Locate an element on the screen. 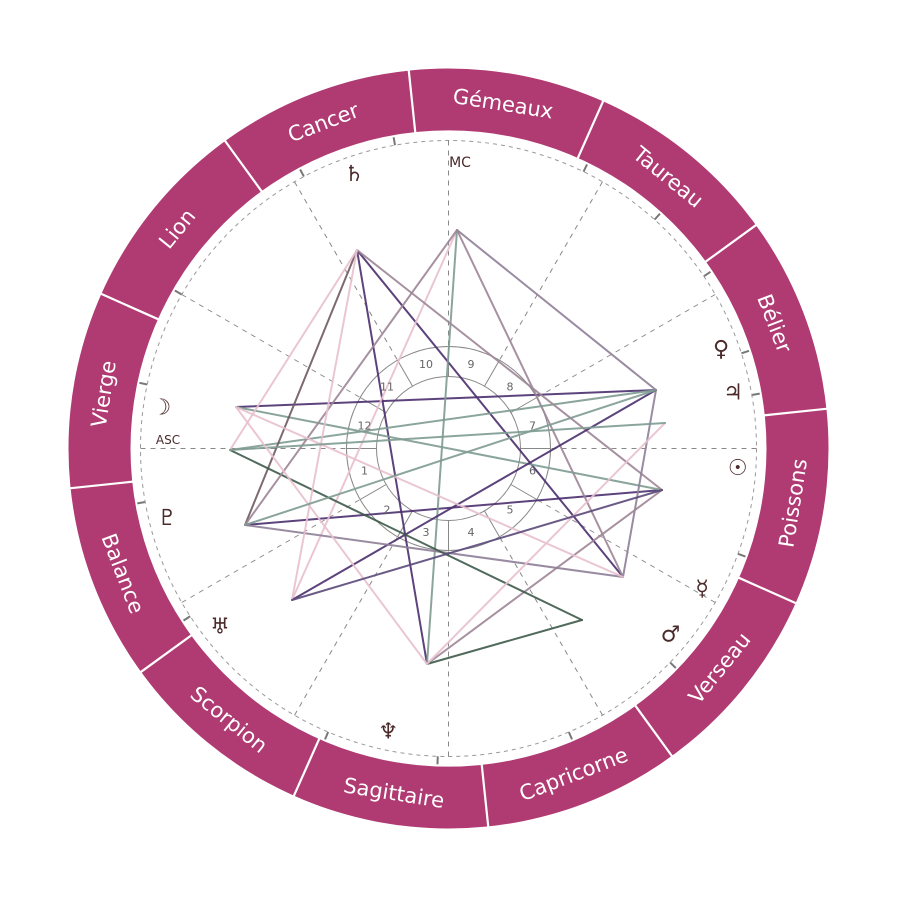 The image size is (897, 897). house-number-12: 12 is located at coordinates (364, 425).